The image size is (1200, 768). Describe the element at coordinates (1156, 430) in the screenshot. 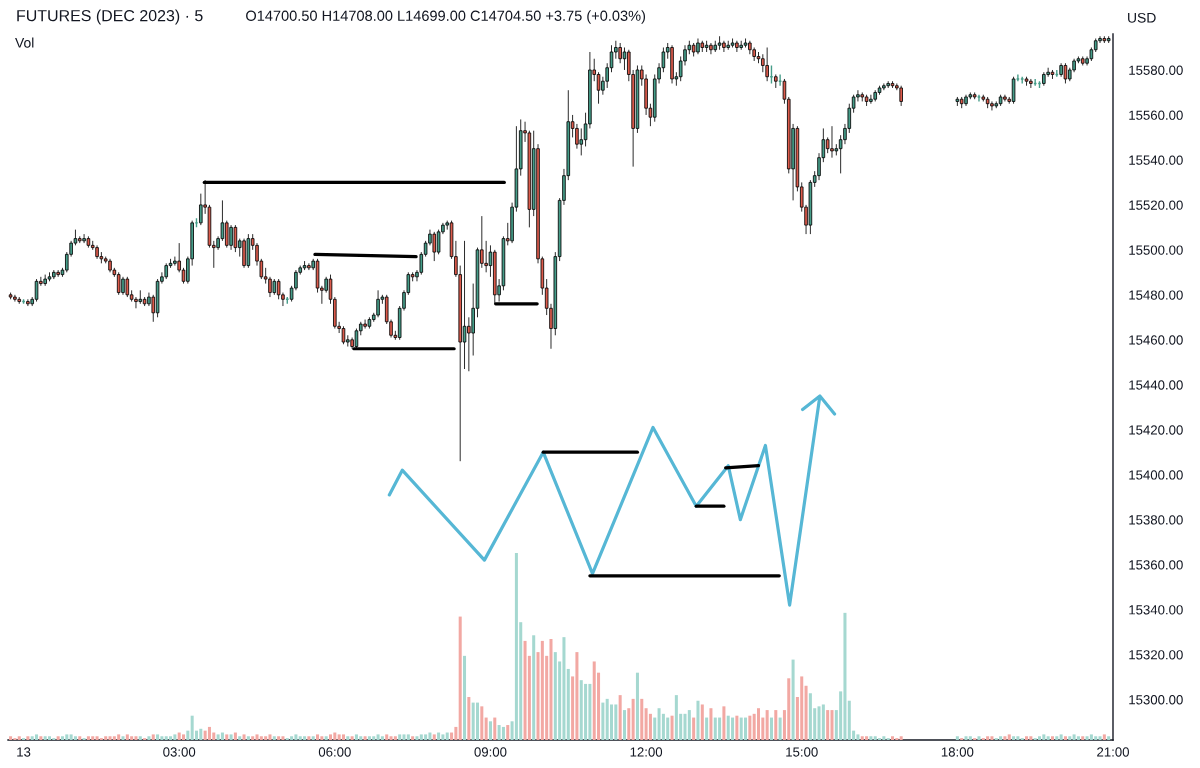

I see `y-tick-label: 15420.00` at that location.